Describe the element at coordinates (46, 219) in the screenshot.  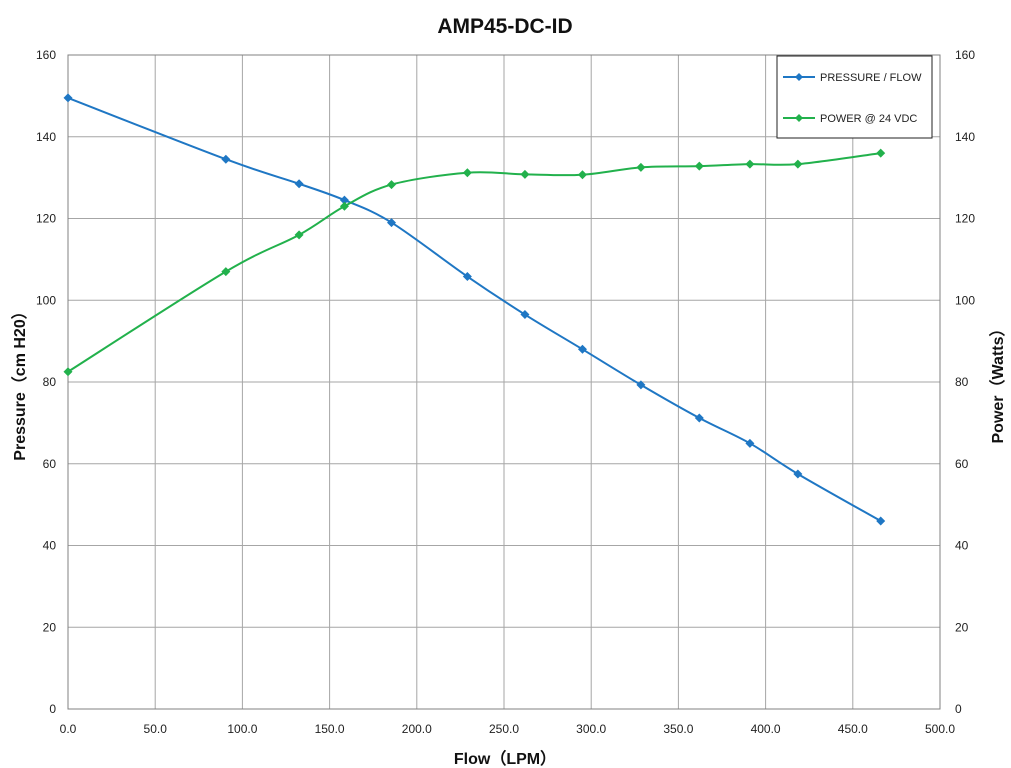
I see `y-tick-label-6: 120` at that location.